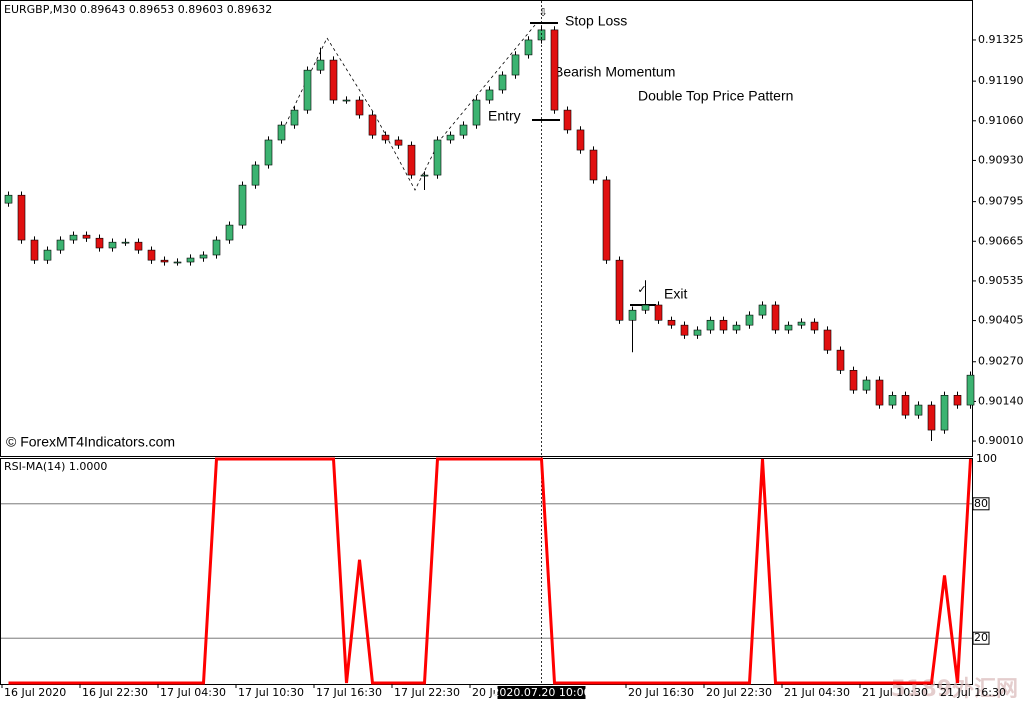 Image resolution: width=1024 pixels, height=704 pixels. I want to click on y-tick-label: 0.90405, so click(1001, 320).